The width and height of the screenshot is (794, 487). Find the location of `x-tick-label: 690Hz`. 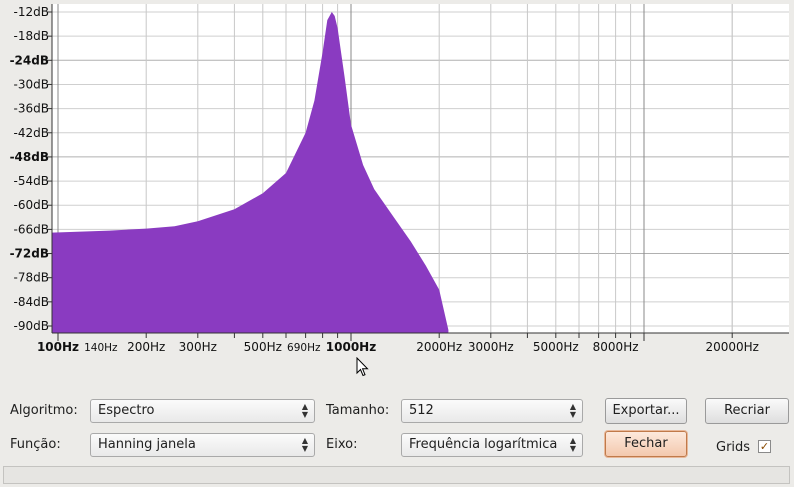

x-tick-label: 690Hz is located at coordinates (304, 348).